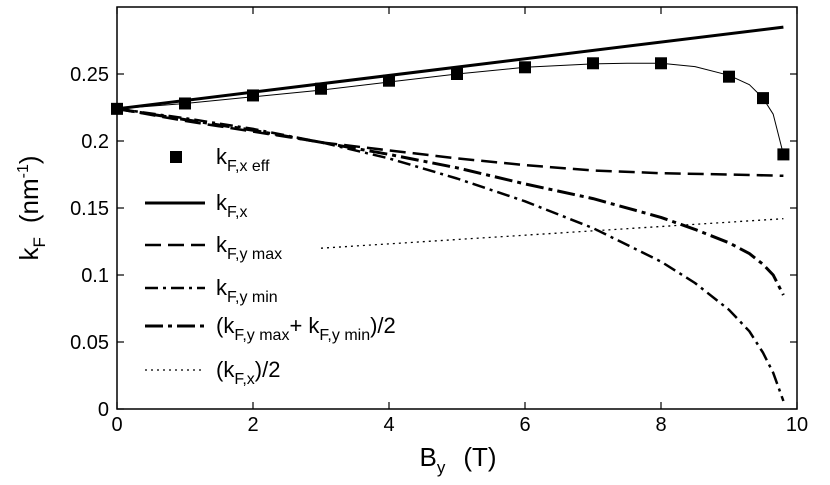 The width and height of the screenshot is (830, 485). I want to click on y-tick-label: 0.2, so click(95, 142).